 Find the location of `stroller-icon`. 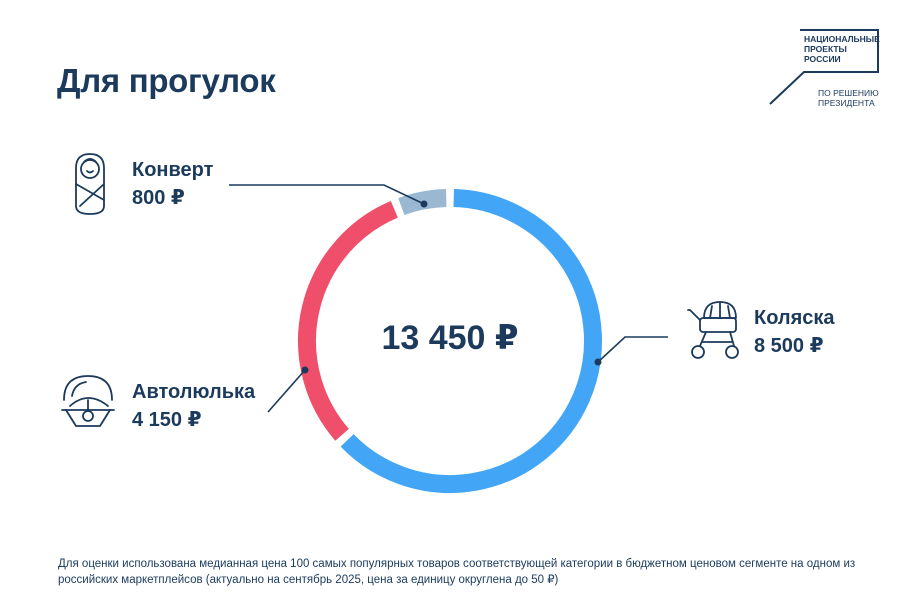

stroller-icon is located at coordinates (713, 330).